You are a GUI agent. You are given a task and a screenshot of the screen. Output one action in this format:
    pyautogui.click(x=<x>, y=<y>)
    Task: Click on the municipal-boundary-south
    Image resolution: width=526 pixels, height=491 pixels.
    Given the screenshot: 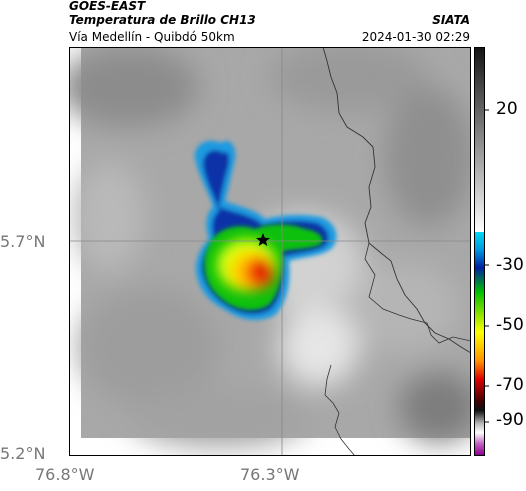 What is the action you would take?
    pyautogui.click(x=340, y=410)
    